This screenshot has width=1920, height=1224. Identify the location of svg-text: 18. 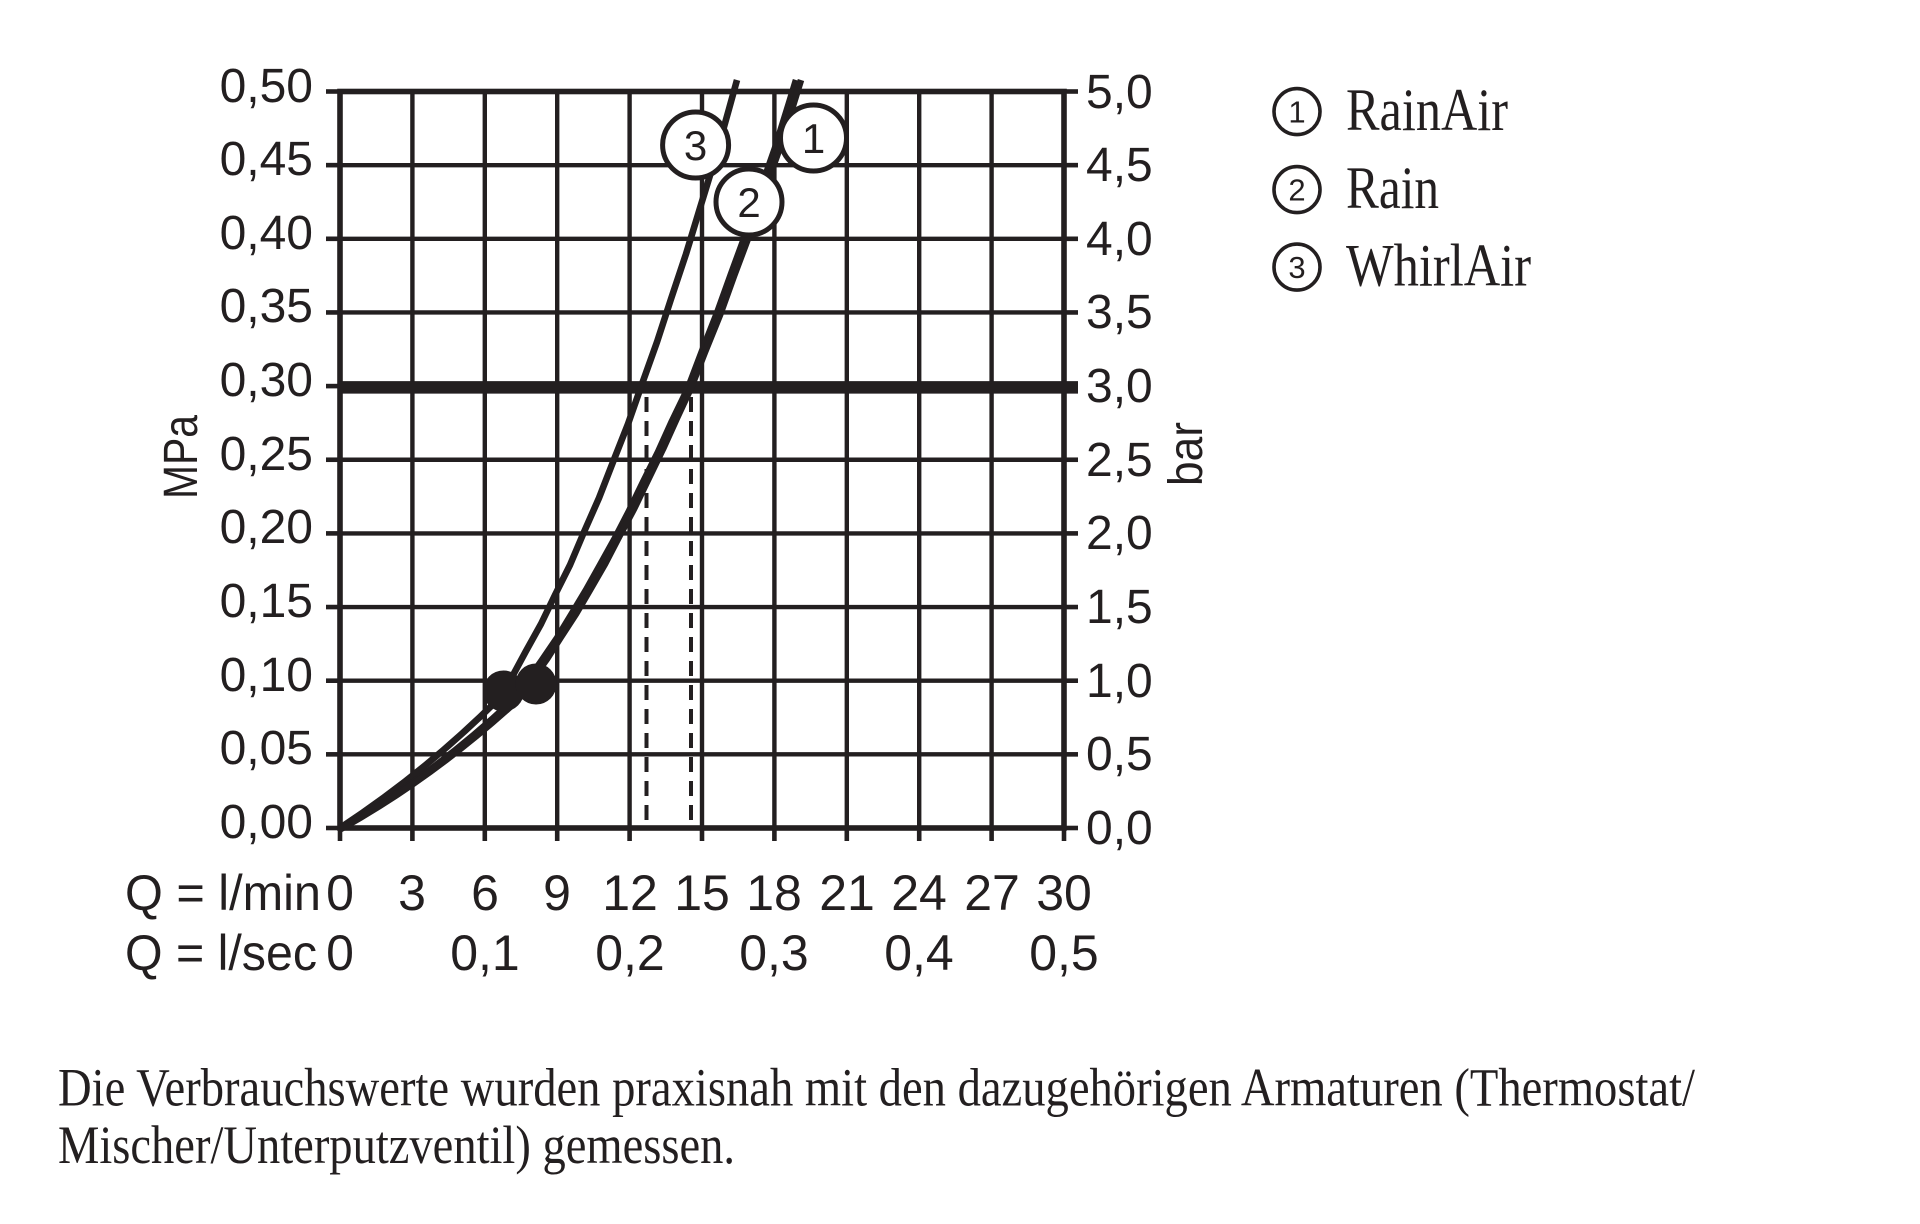
(774, 893).